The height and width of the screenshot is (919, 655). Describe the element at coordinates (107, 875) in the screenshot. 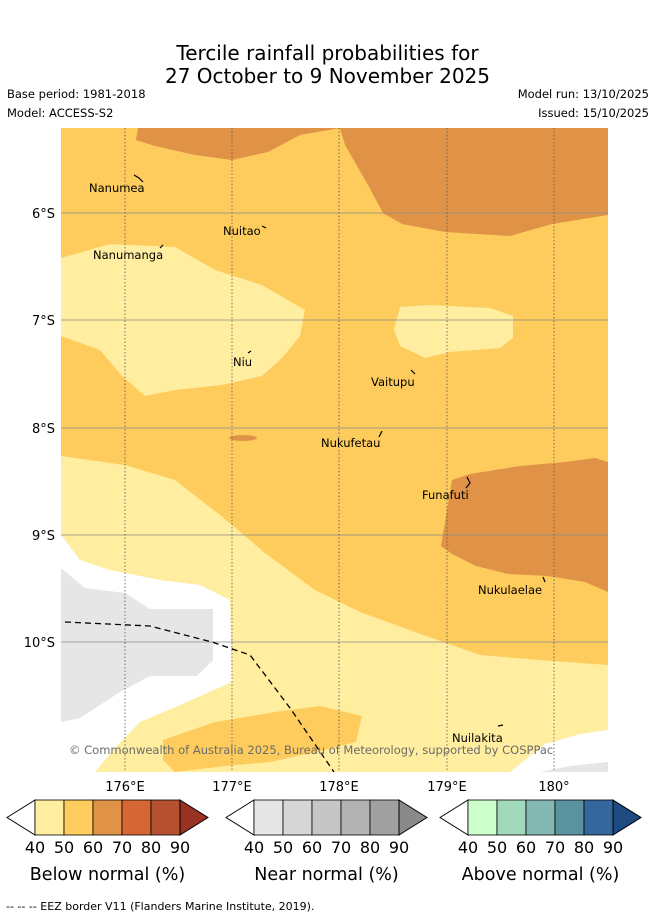

I see `colorbar-0-title: Below normal (%)` at that location.